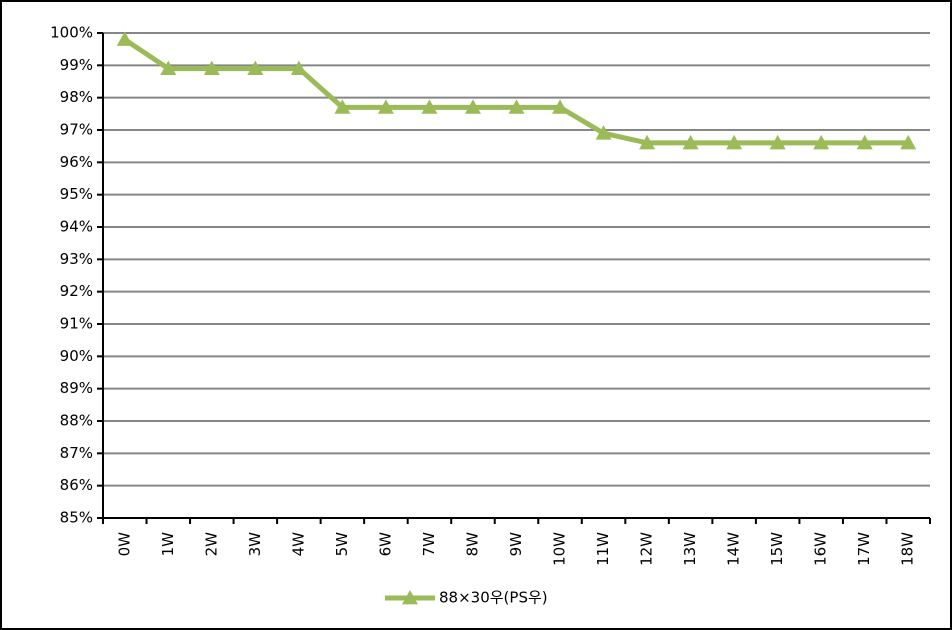 Image resolution: width=952 pixels, height=630 pixels. What do you see at coordinates (429, 544) in the screenshot?
I see `x-tick-label: 7W` at bounding box center [429, 544].